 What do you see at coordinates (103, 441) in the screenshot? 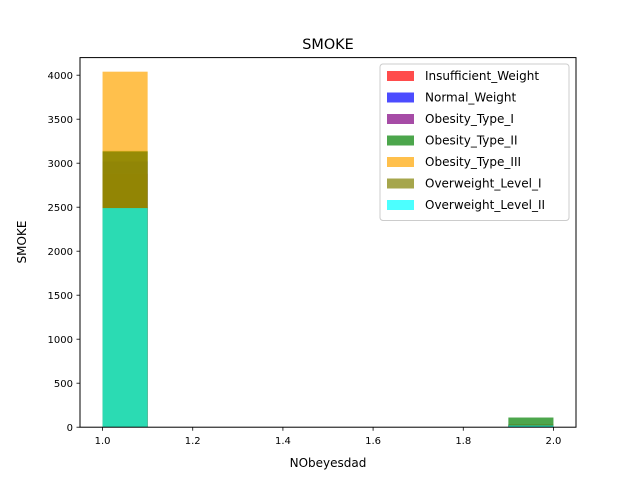
I see `x-tick-label: 1.0` at bounding box center [103, 441].